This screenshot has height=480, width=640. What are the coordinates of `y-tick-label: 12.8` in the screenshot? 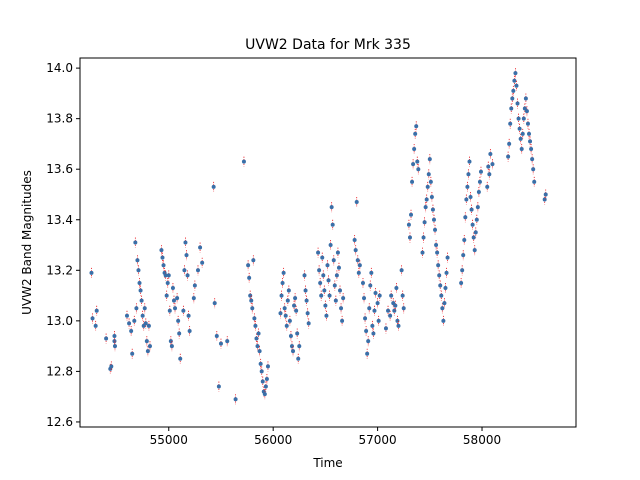 It's located at (59, 371).